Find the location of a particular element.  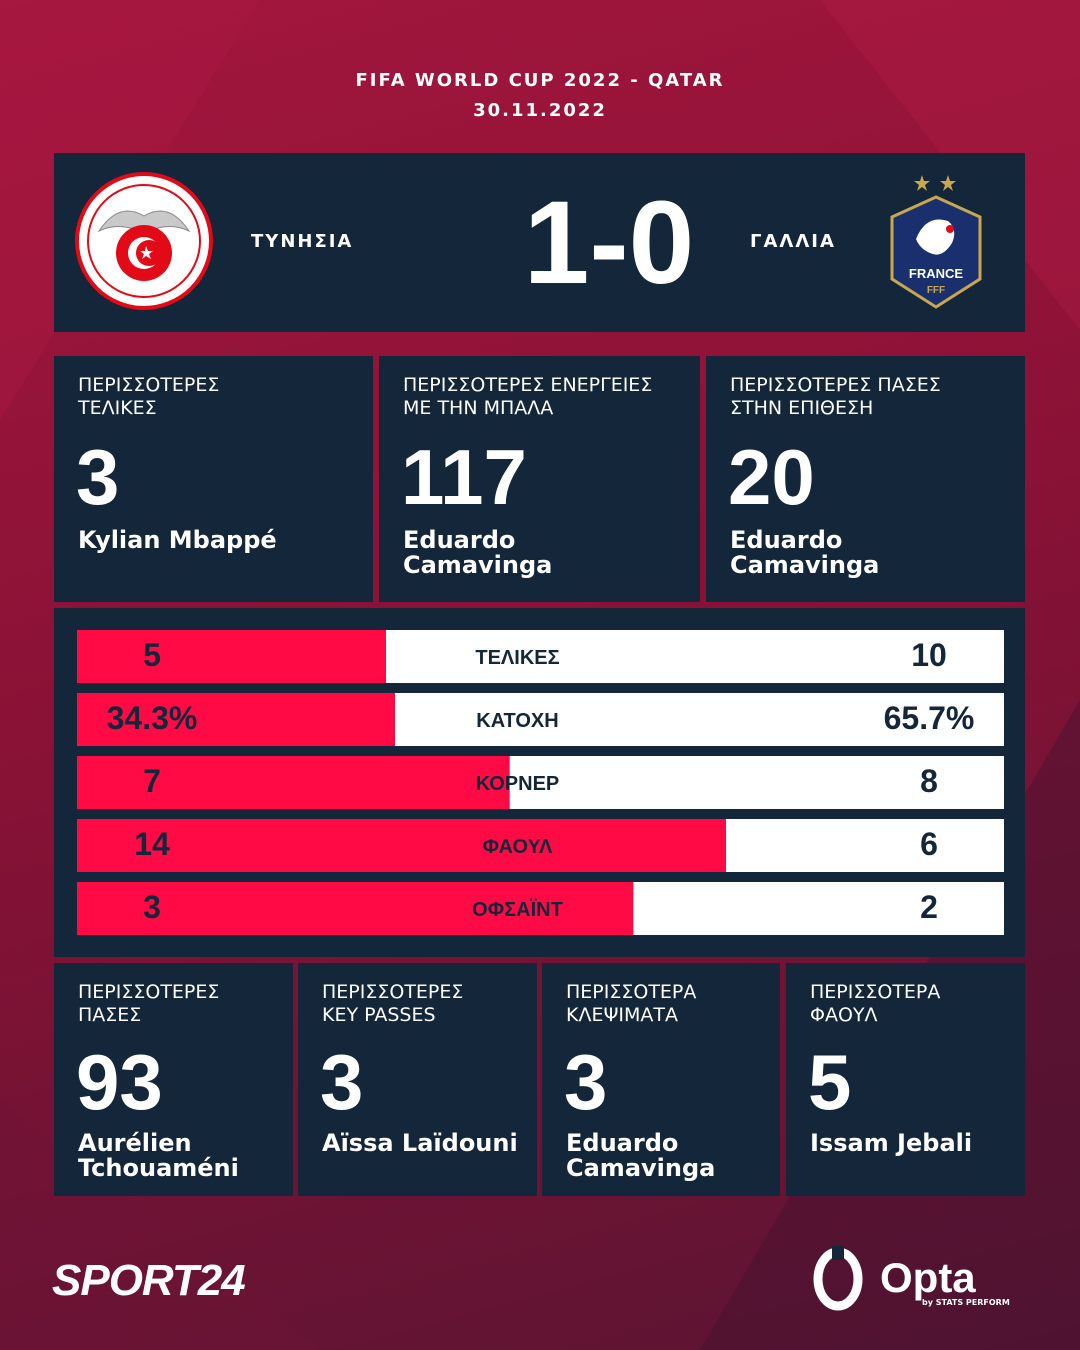

stat-panel: ΠΕΡΙΣΣΟΤΕΡΑ ΚΛΕΨΙΜΑΤΑ 3 Eduardo Camavinga is located at coordinates (661, 1079).